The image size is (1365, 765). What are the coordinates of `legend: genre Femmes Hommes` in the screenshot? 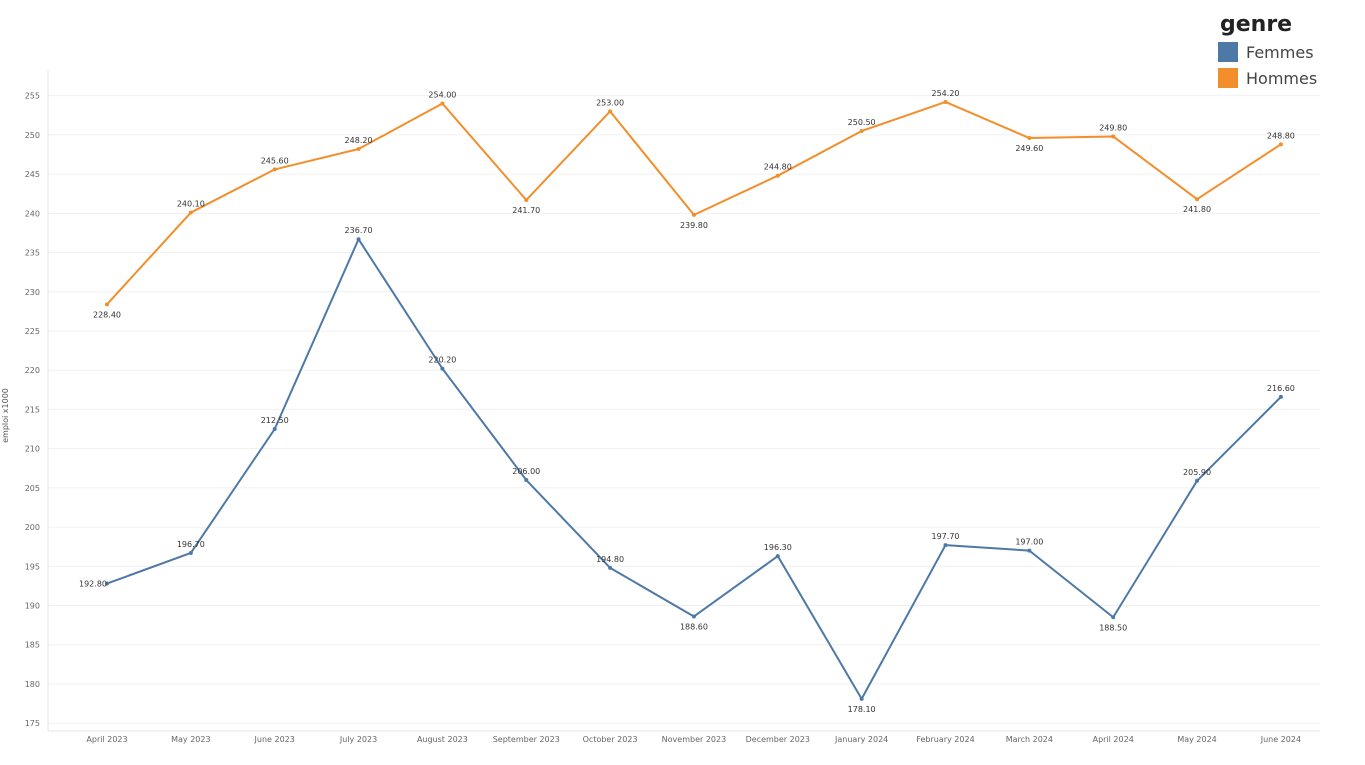 It's located at (1288, 51).